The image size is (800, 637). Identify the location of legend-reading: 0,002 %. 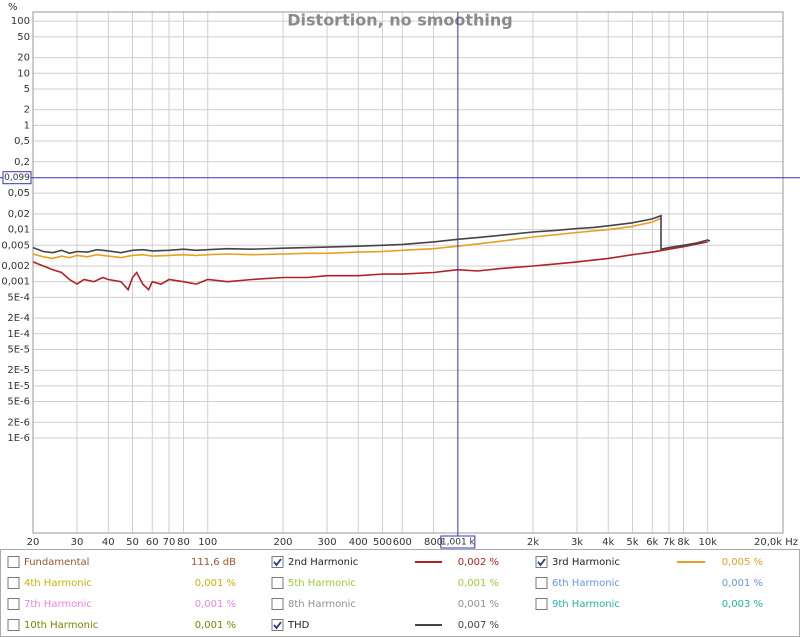
(478, 562).